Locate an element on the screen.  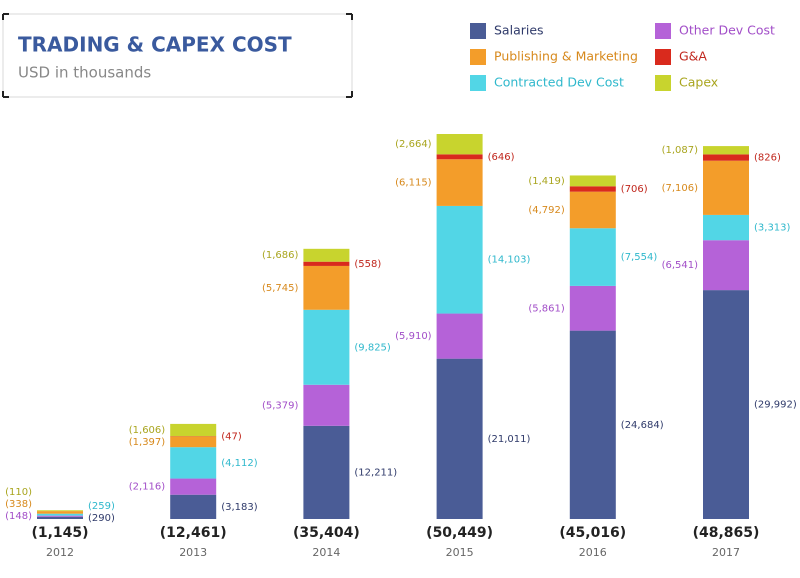
value-label: (7,554) is located at coordinates (639, 257).